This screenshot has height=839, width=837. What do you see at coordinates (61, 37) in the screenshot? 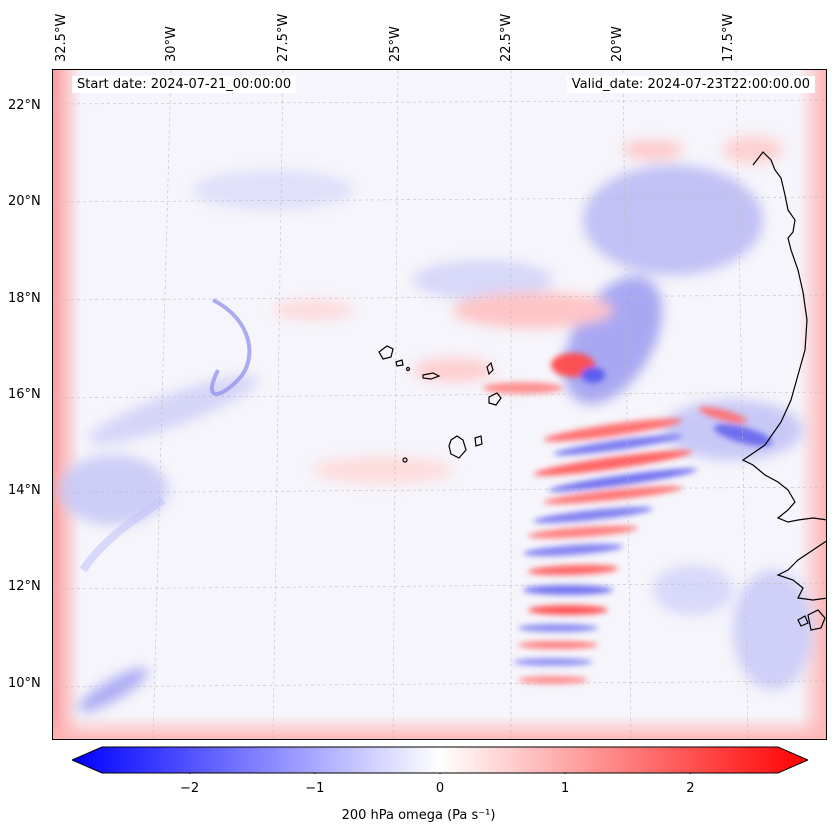
I see `lon-label-32-5w: 32.5°W` at bounding box center [61, 37].